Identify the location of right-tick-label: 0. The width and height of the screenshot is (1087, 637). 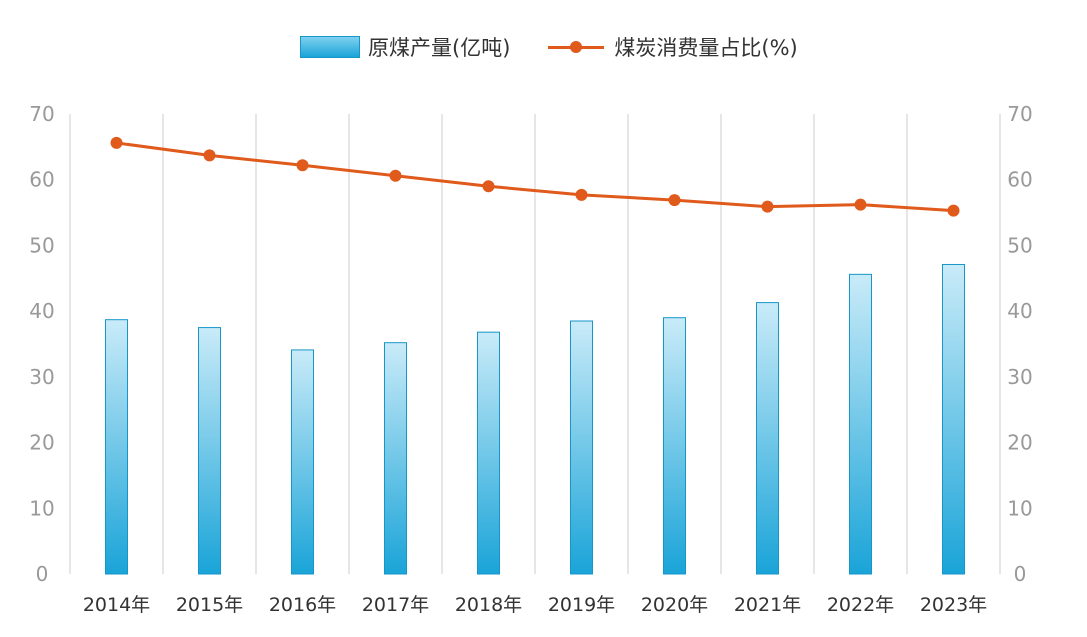
(1020, 574).